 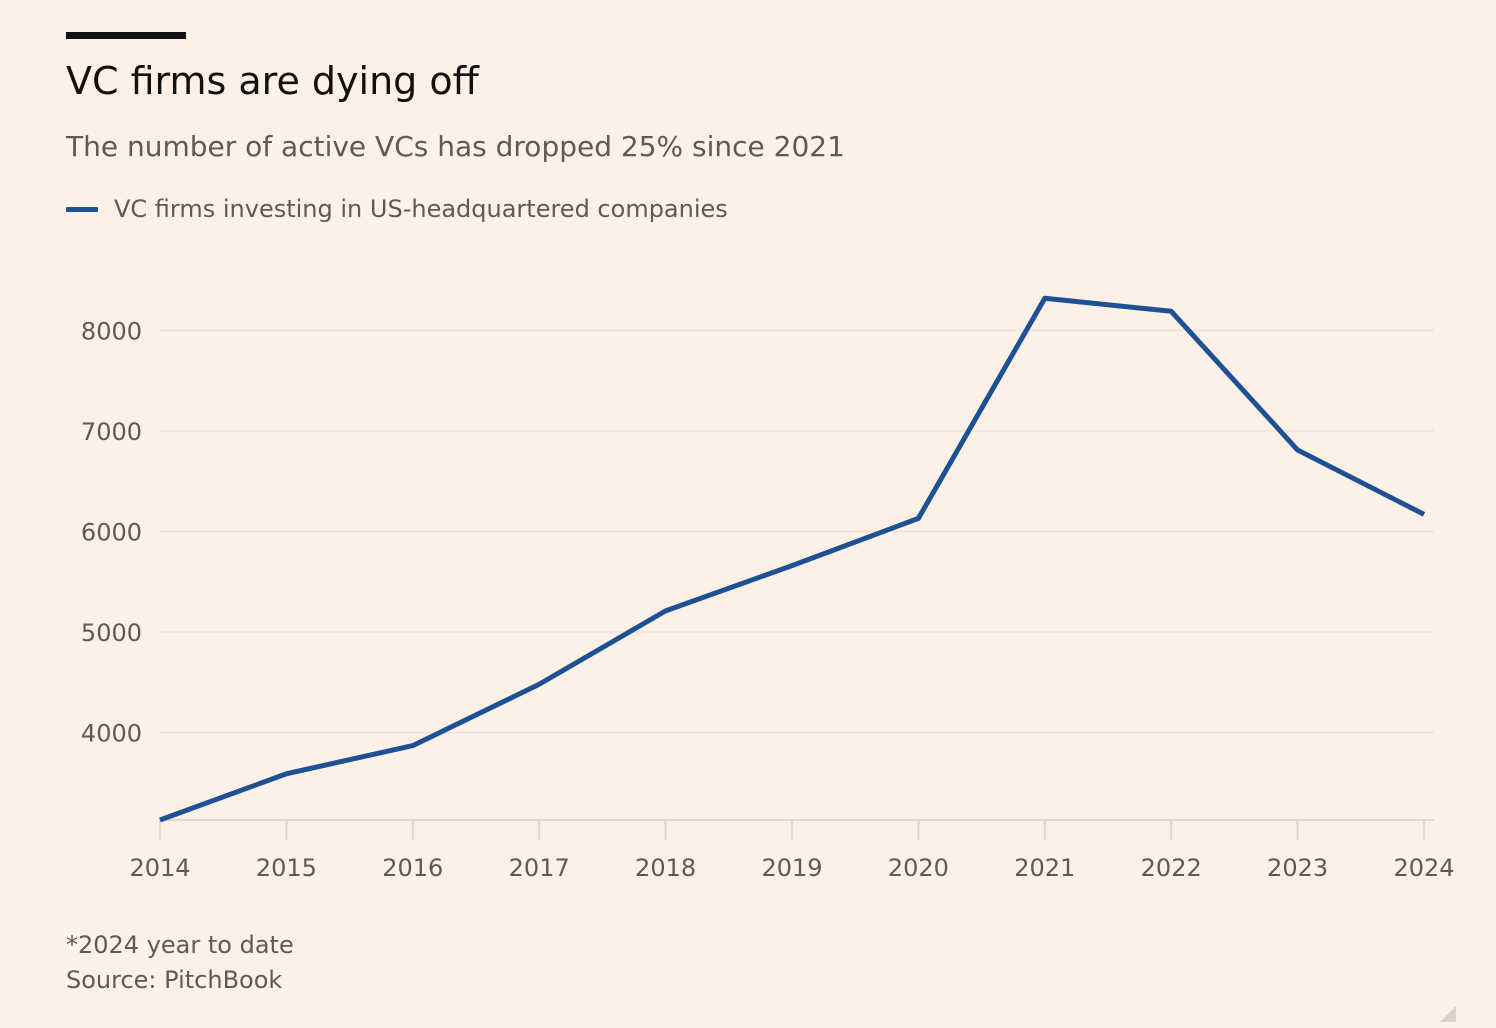 What do you see at coordinates (665, 868) in the screenshot?
I see `x-tick-label-2018: 2018` at bounding box center [665, 868].